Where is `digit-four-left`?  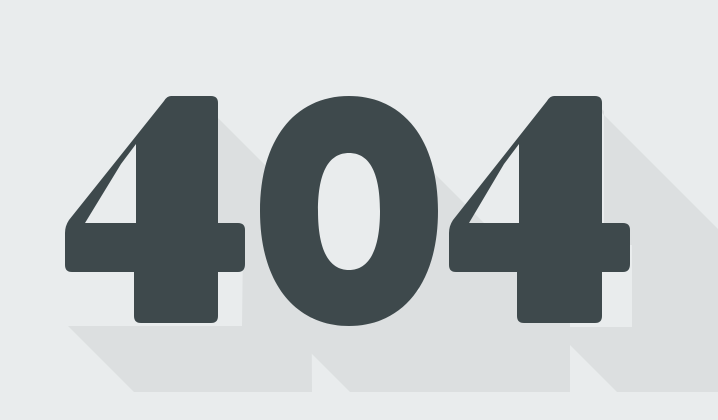
digit-four-left is located at coordinates (155, 209).